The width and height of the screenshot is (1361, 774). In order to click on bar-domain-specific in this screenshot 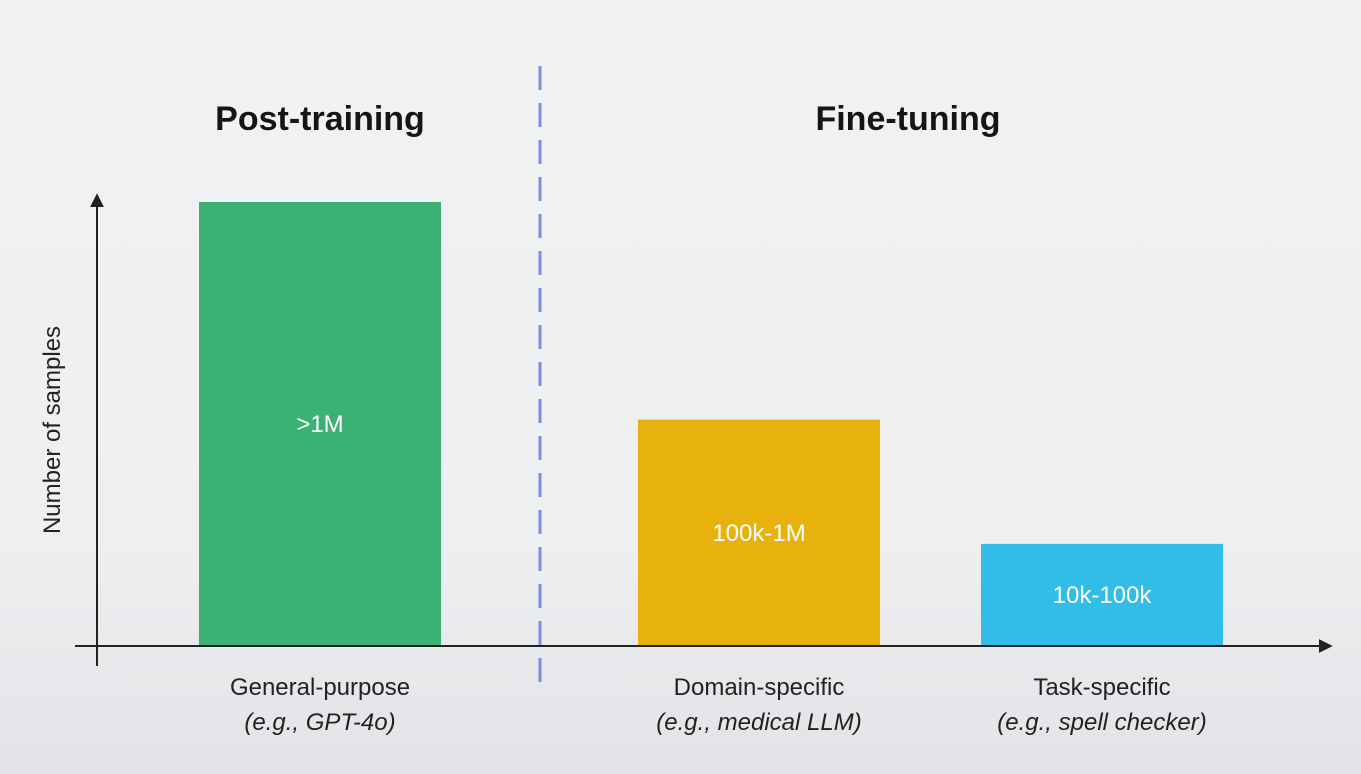, I will do `click(759, 532)`.